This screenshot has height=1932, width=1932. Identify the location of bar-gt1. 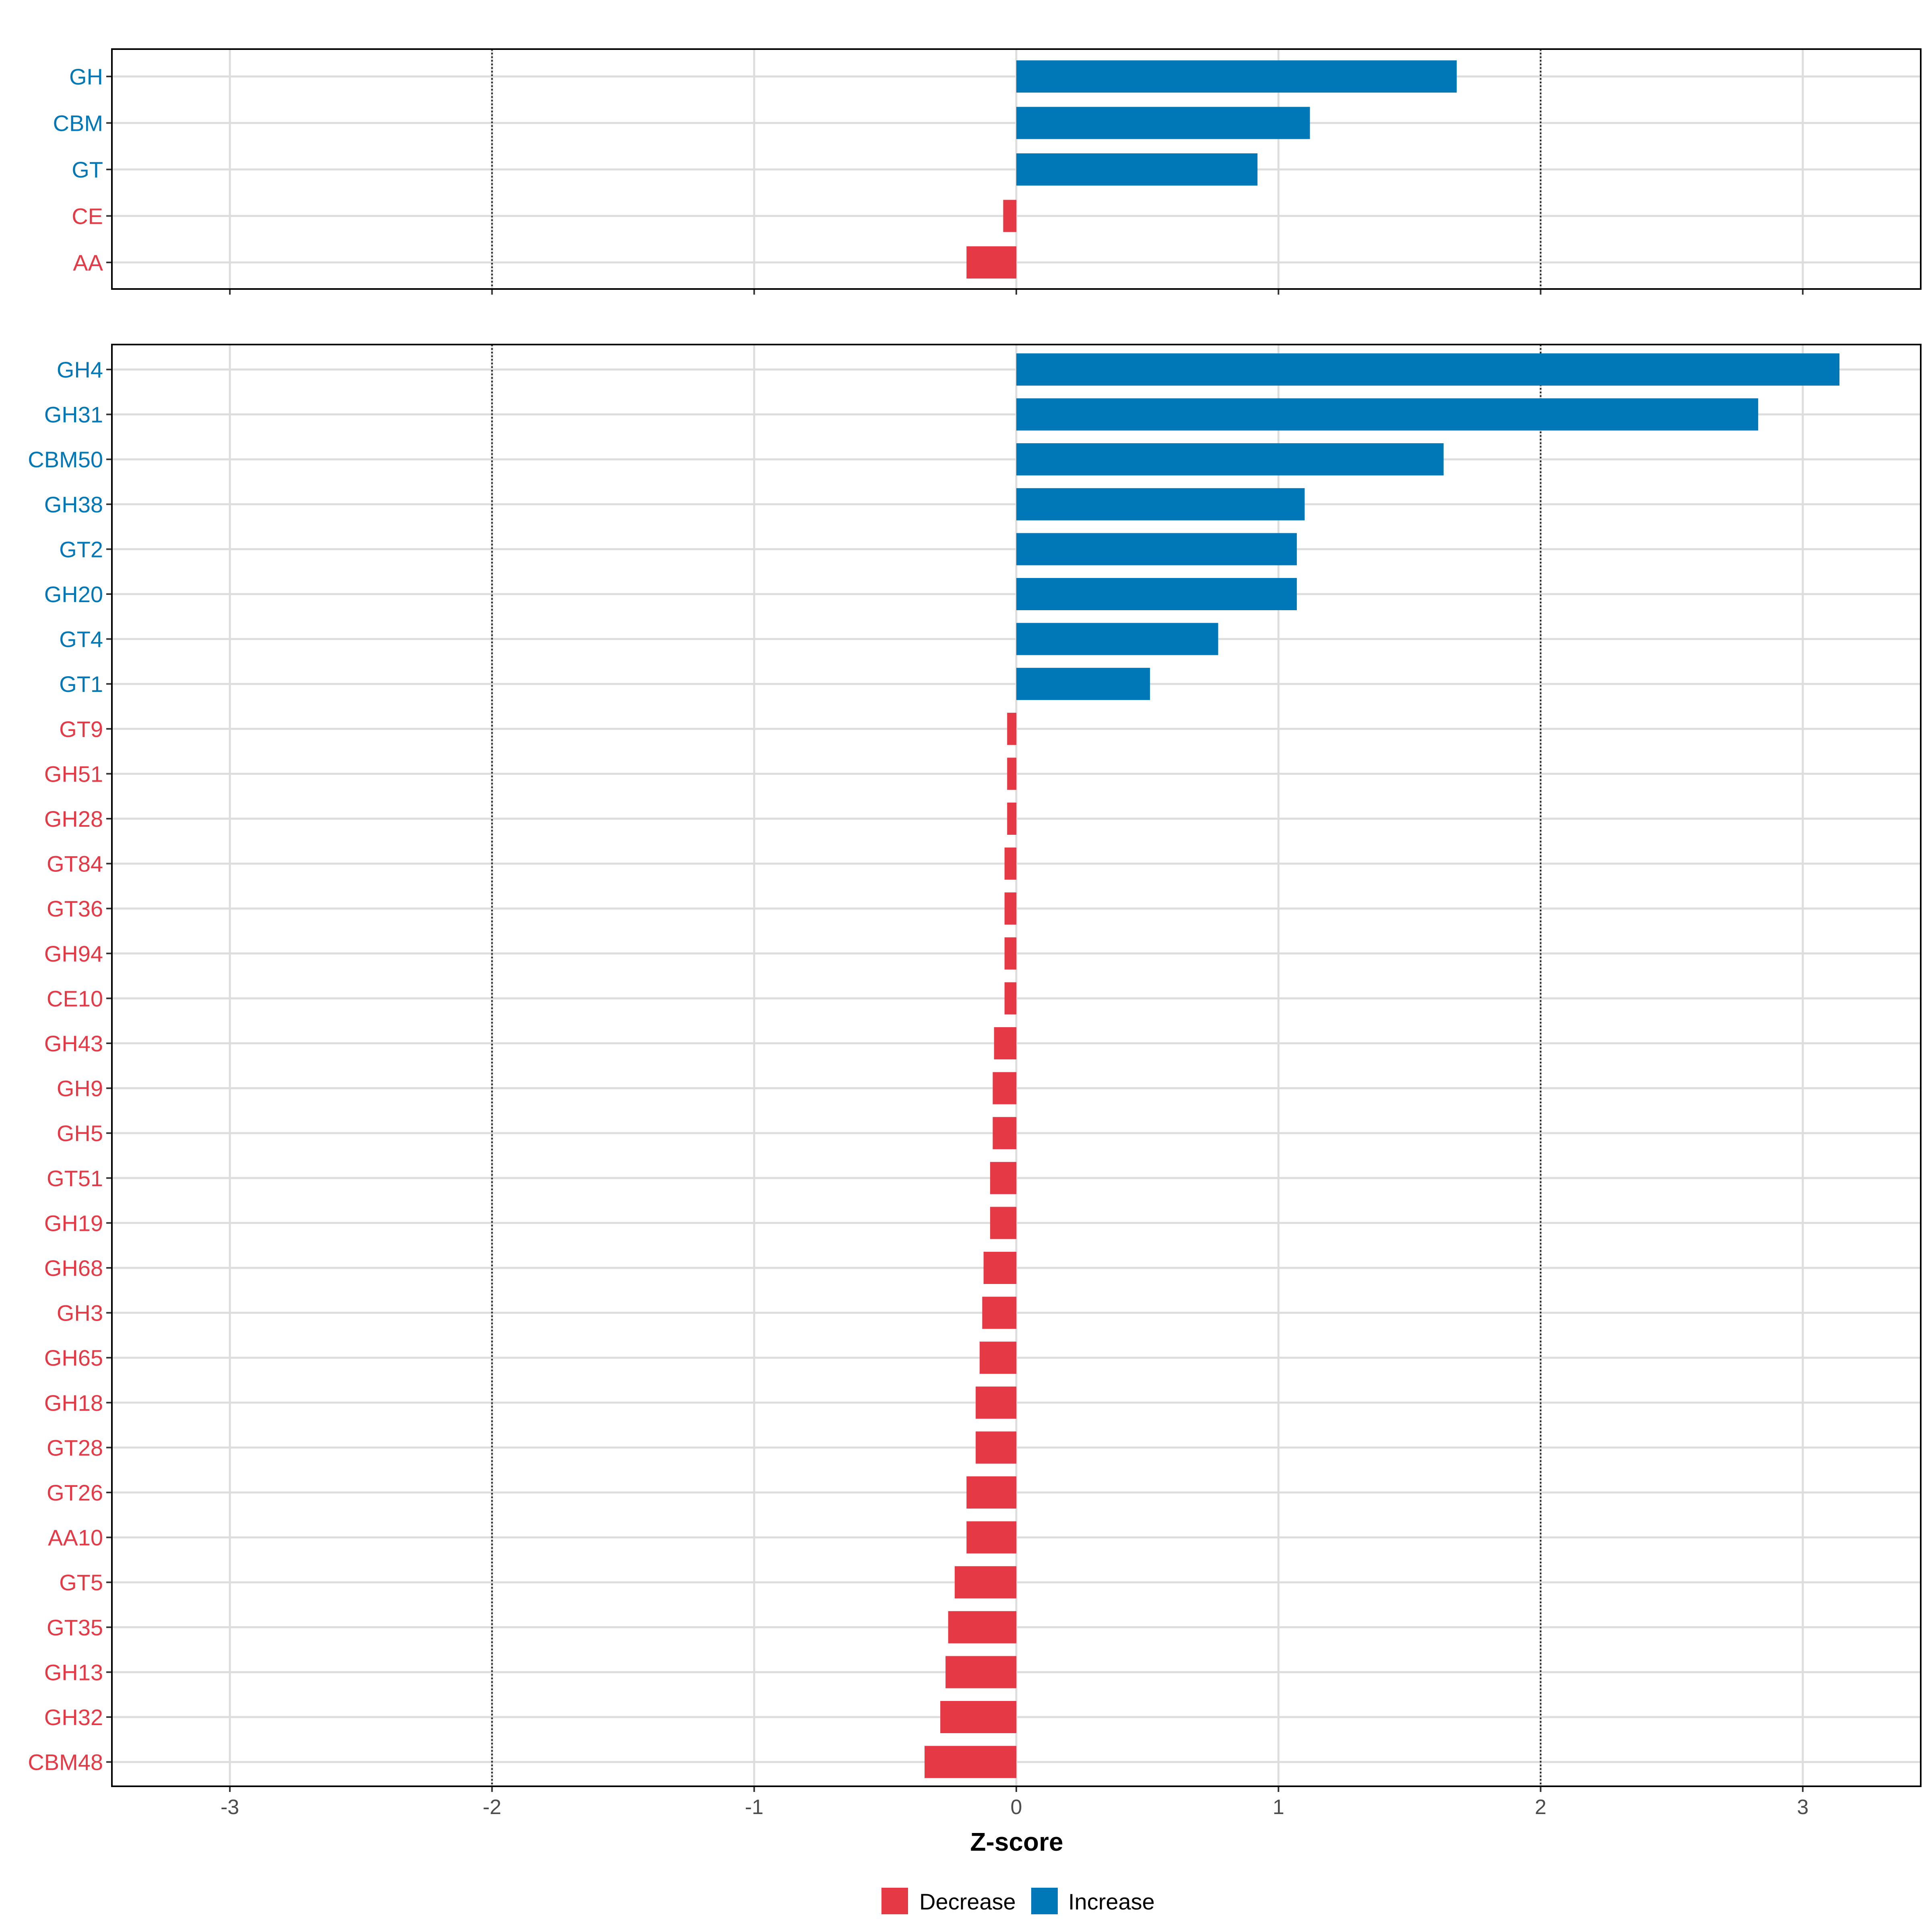
(1083, 684).